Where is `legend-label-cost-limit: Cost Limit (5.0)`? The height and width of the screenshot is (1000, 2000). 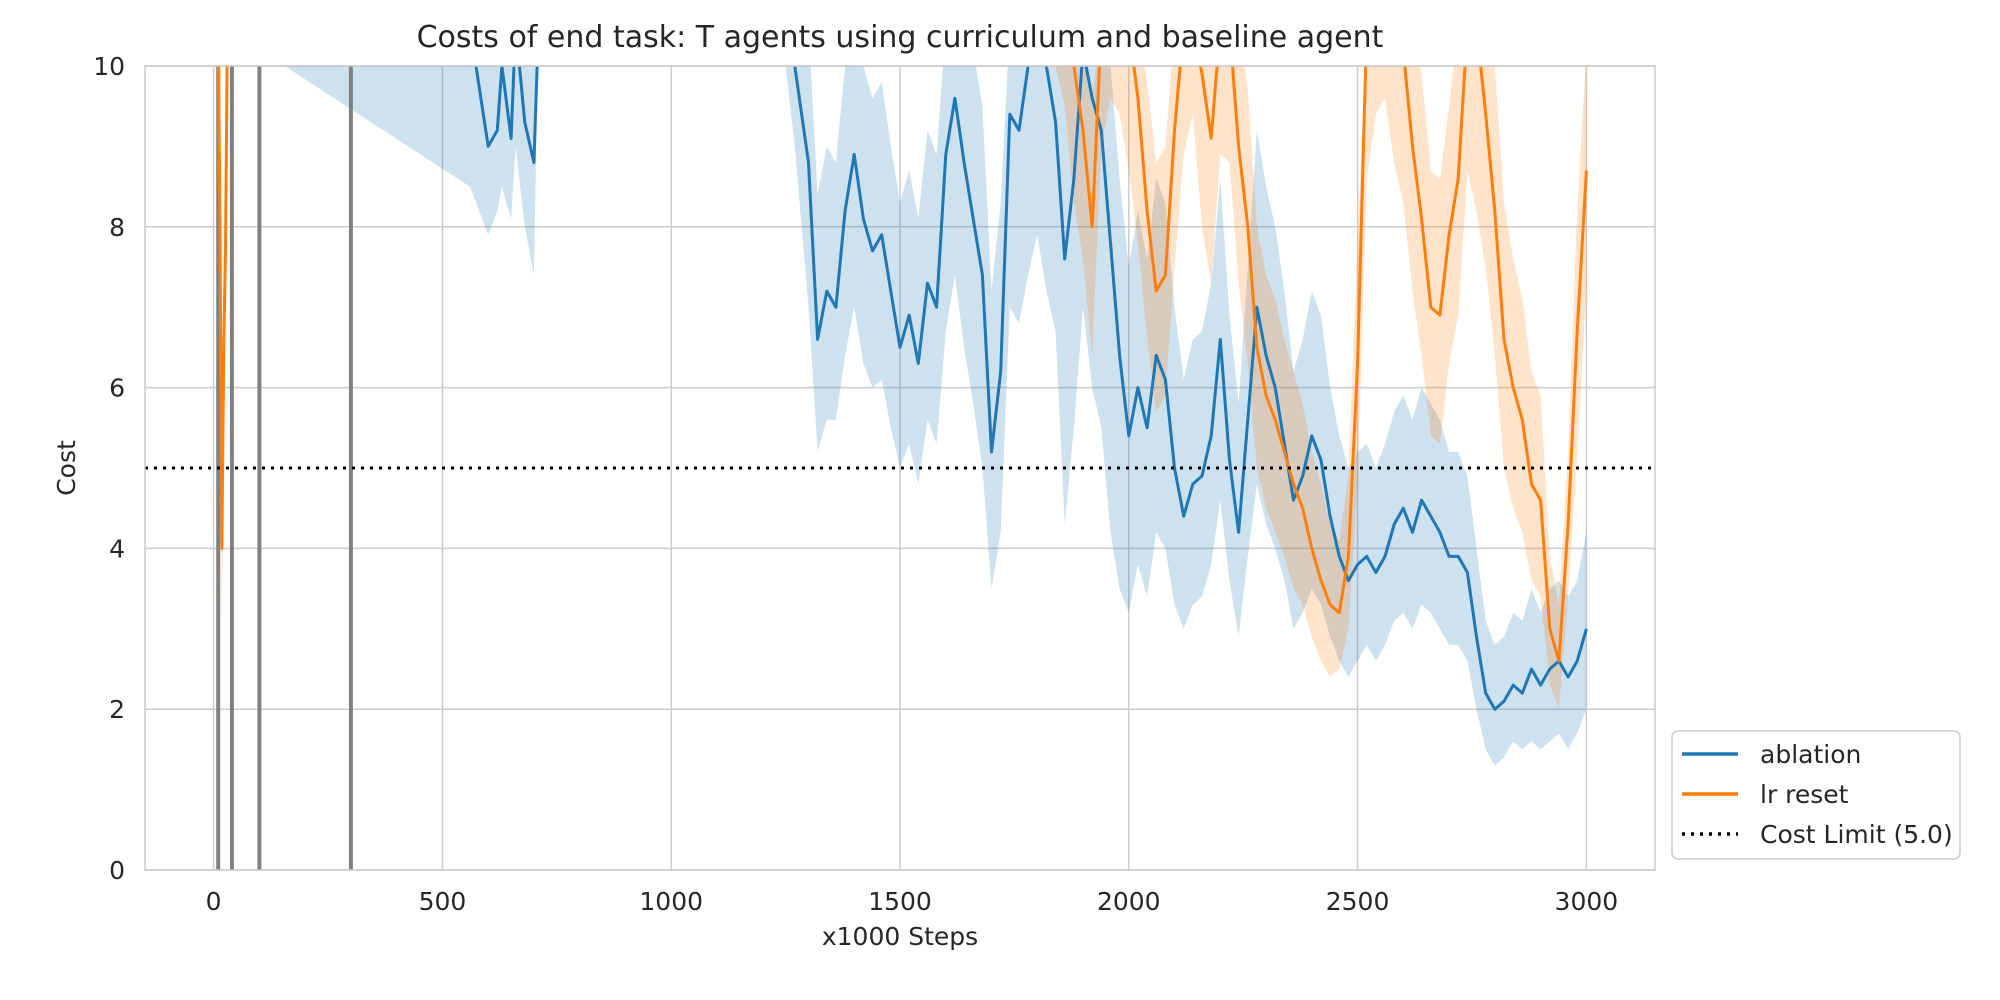 legend-label-cost-limit: Cost Limit (5.0) is located at coordinates (1856, 834).